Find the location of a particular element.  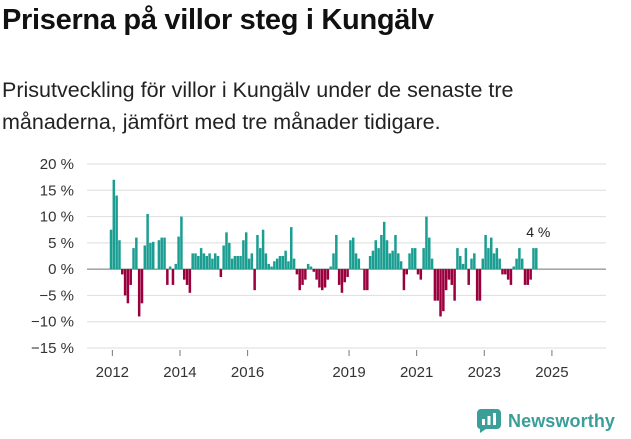

newsworthy-brand: Newsworthy is located at coordinates (545, 421).